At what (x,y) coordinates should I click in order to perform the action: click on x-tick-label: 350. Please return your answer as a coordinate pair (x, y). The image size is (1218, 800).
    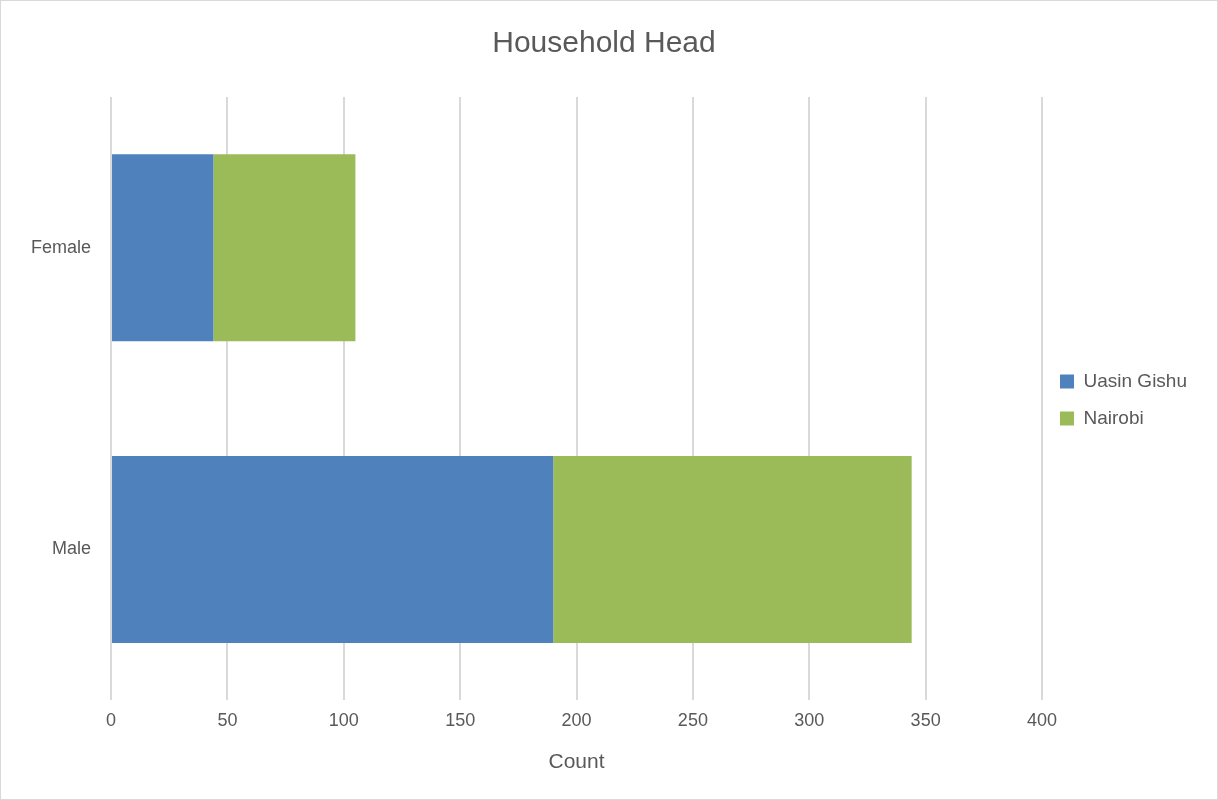
    Looking at the image, I should click on (925, 719).